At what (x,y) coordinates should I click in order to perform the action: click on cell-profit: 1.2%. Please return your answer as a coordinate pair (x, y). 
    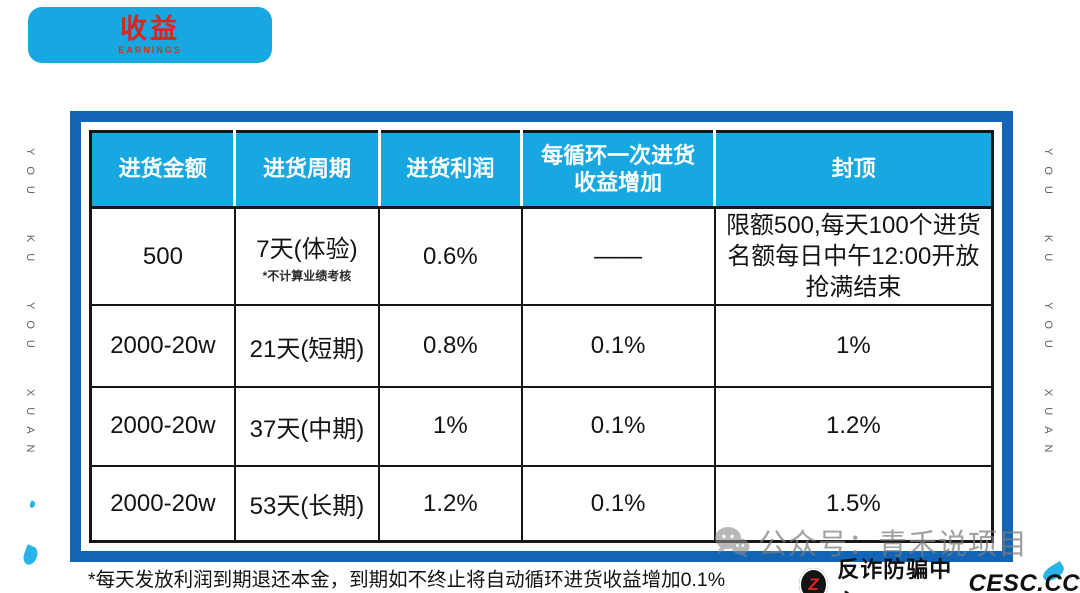
    Looking at the image, I should click on (450, 504).